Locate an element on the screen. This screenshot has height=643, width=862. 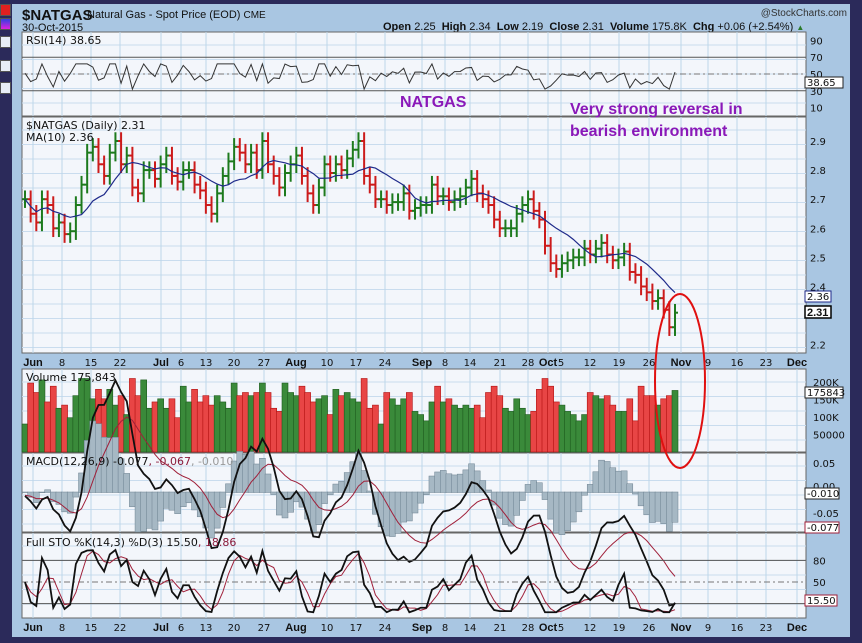
x-axis-label: 9 is located at coordinates (708, 363).